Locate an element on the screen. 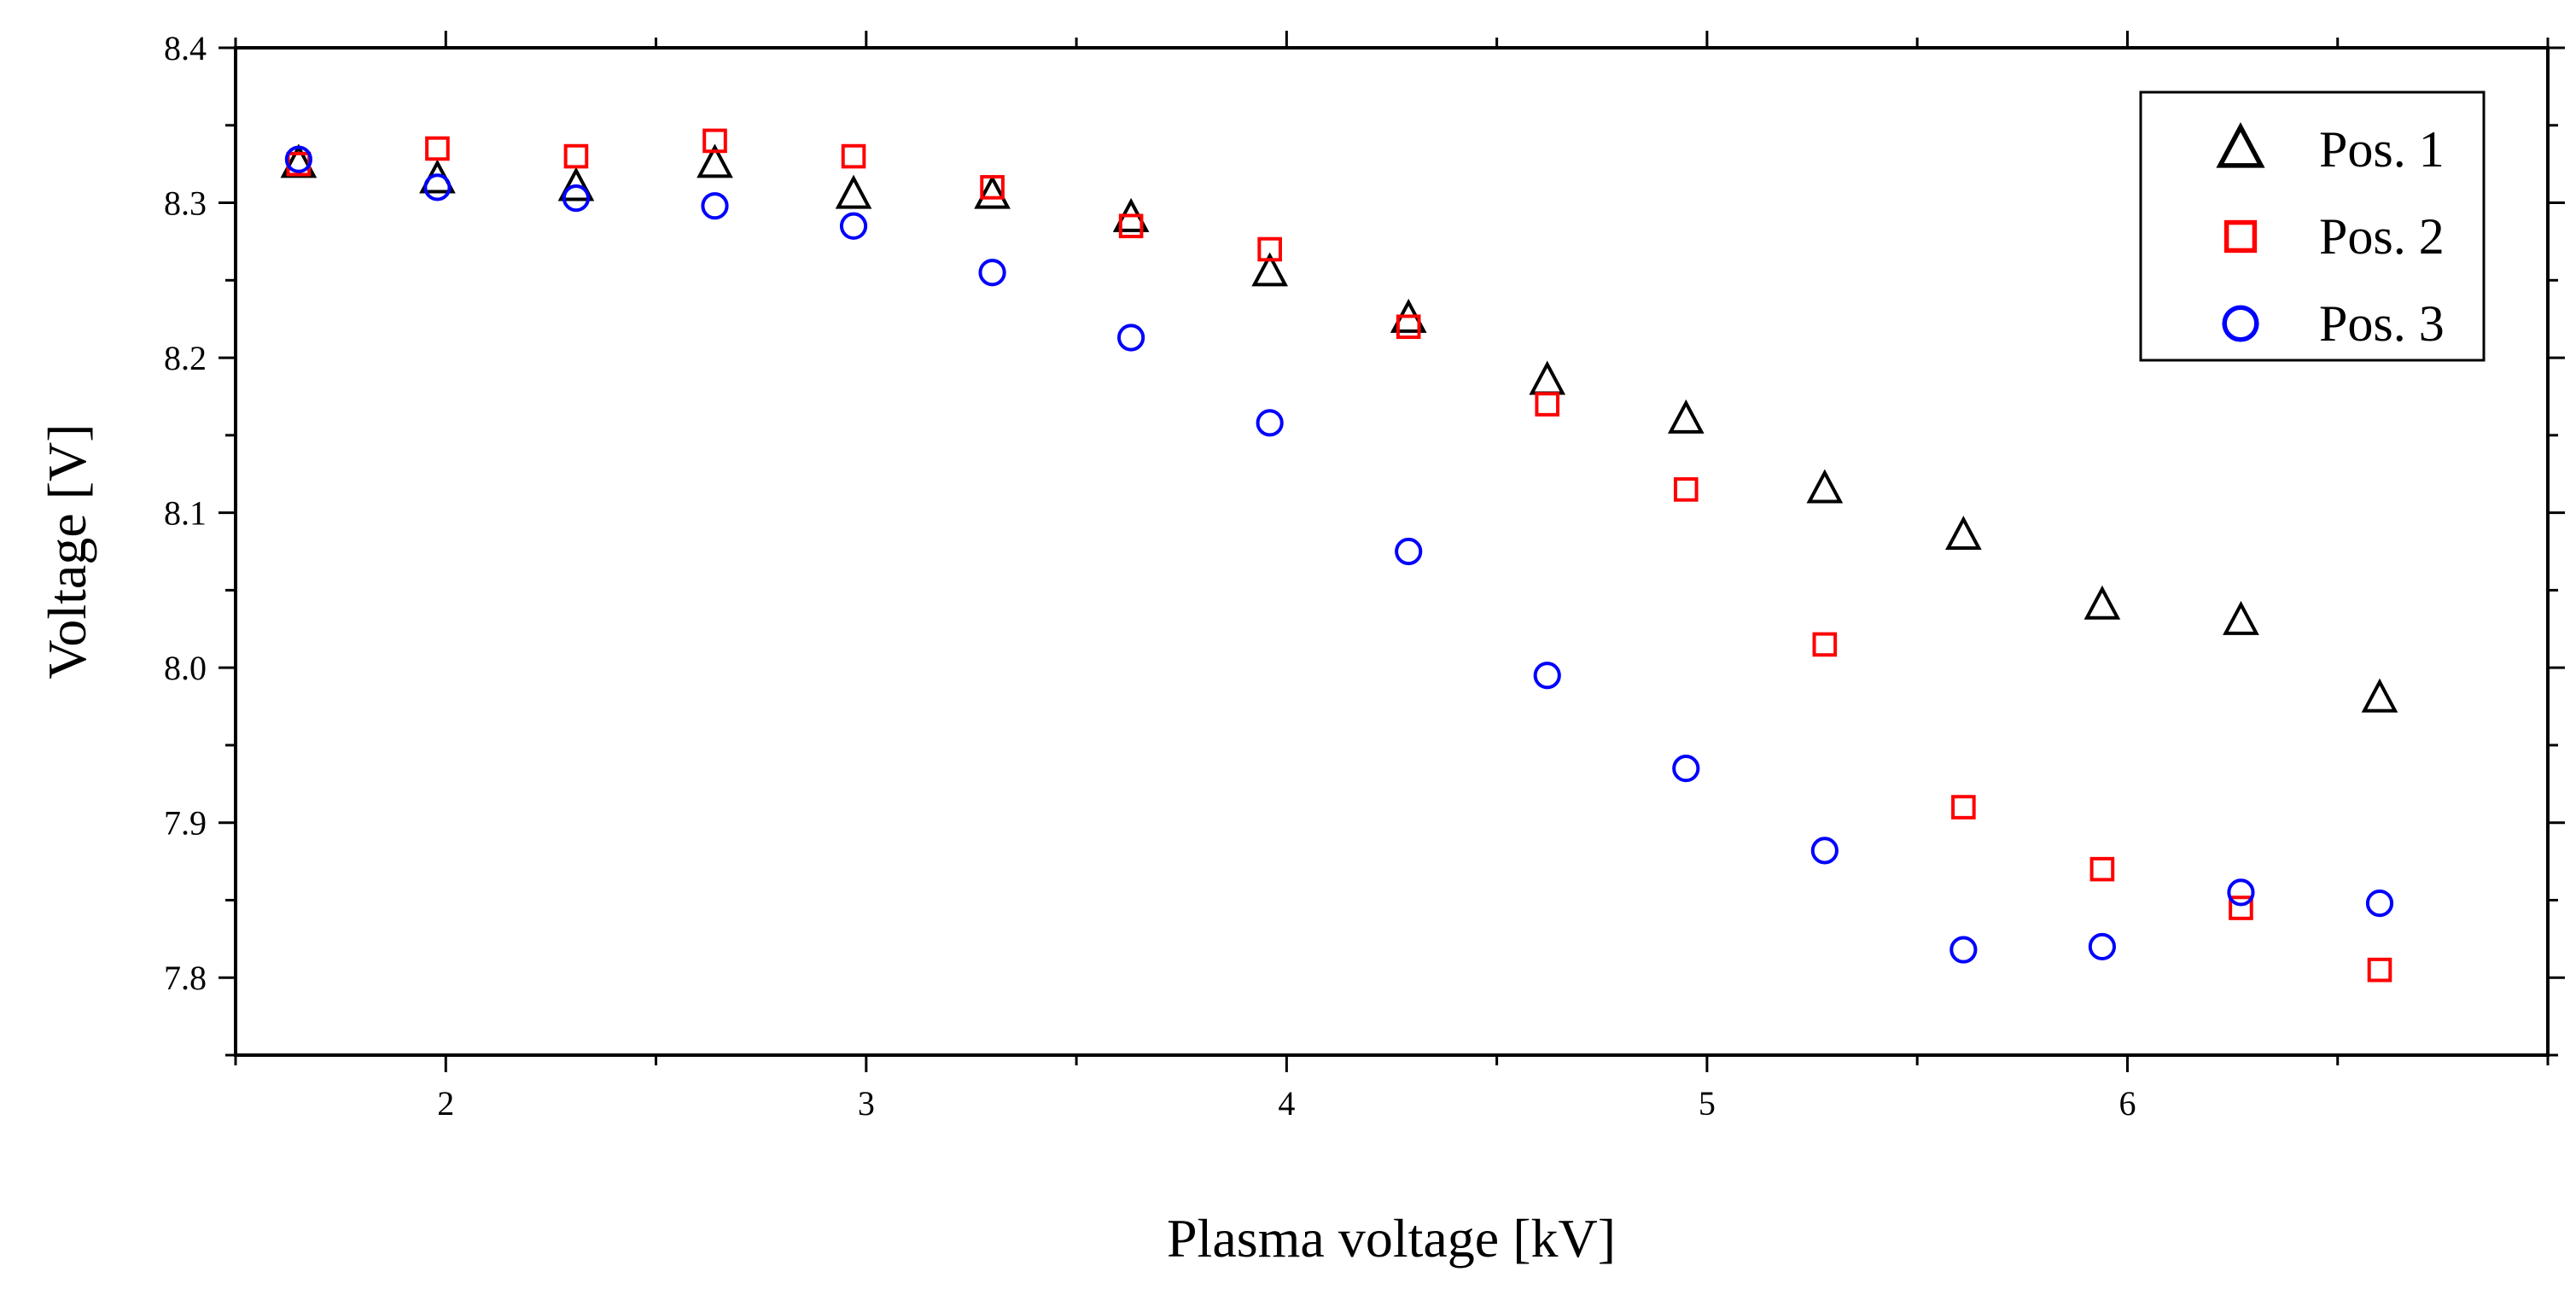 The width and height of the screenshot is (2576, 1295). legend-label: Pos. 2 is located at coordinates (2382, 236).